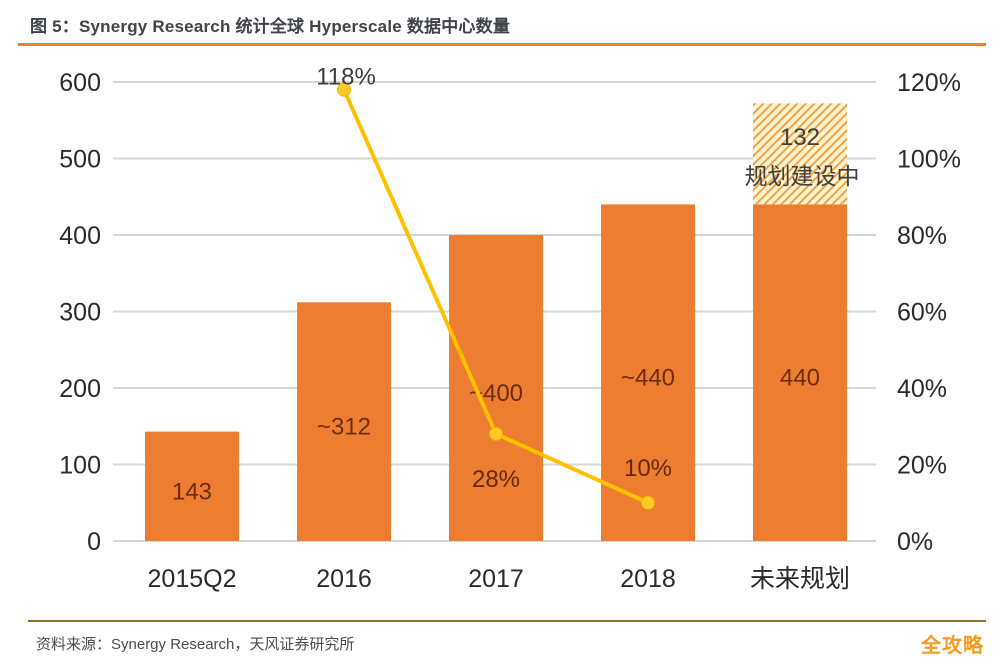  What do you see at coordinates (800, 378) in the screenshot?
I see `bar-value-label: 440` at bounding box center [800, 378].